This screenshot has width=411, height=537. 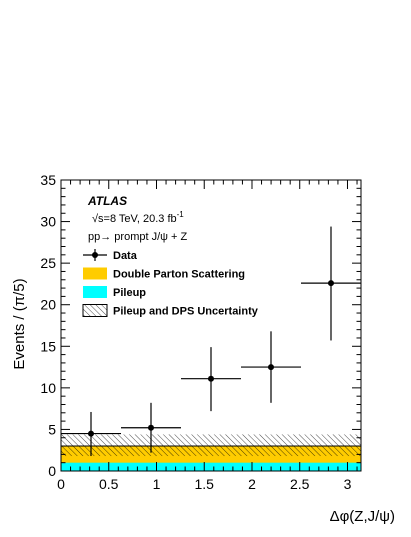 What do you see at coordinates (52, 429) in the screenshot?
I see `y-tick-label: 5` at bounding box center [52, 429].